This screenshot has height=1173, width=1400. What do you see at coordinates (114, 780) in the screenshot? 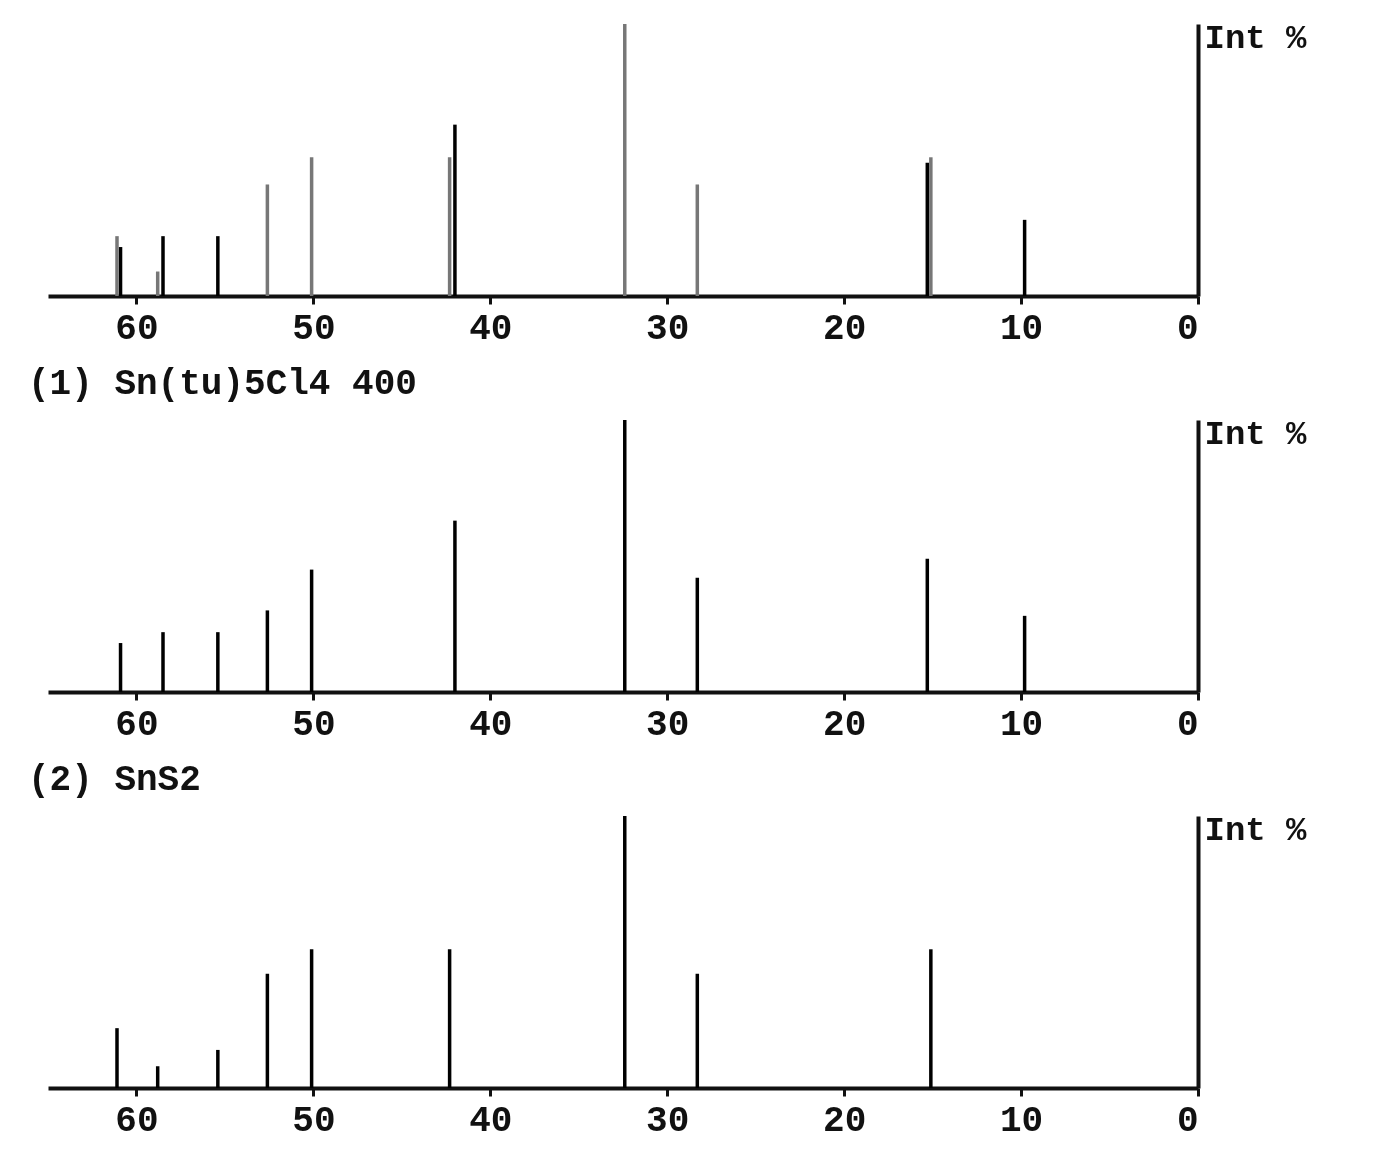
I see `chart-title: (2) SnS2` at bounding box center [114, 780].